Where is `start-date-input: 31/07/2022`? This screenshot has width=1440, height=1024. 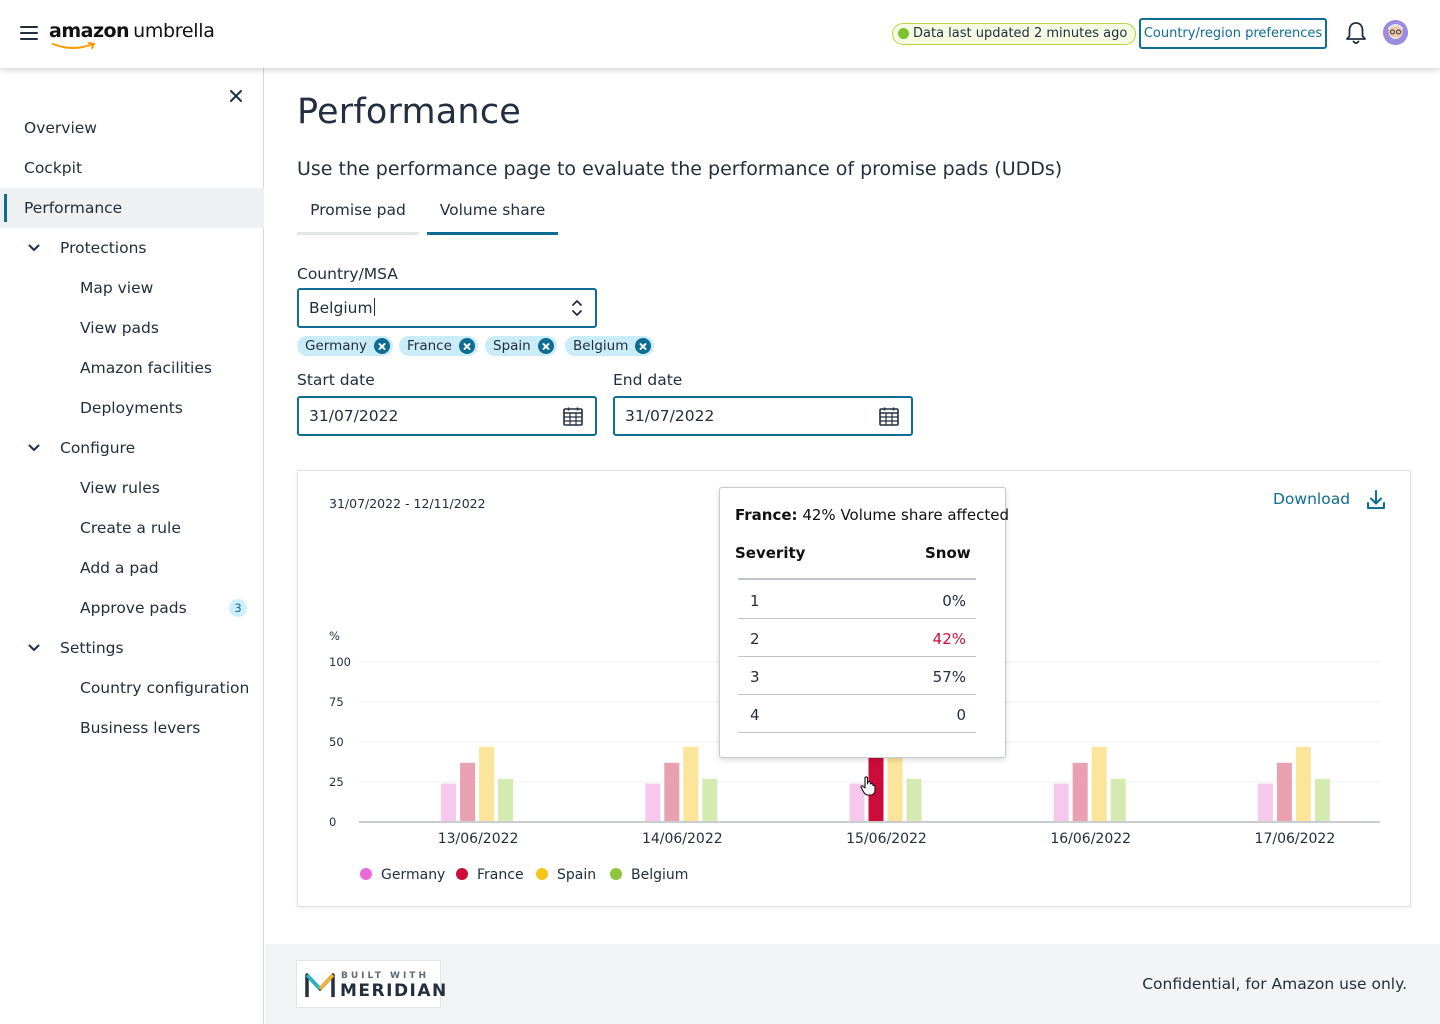
start-date-input: 31/07/2022 is located at coordinates (447, 416).